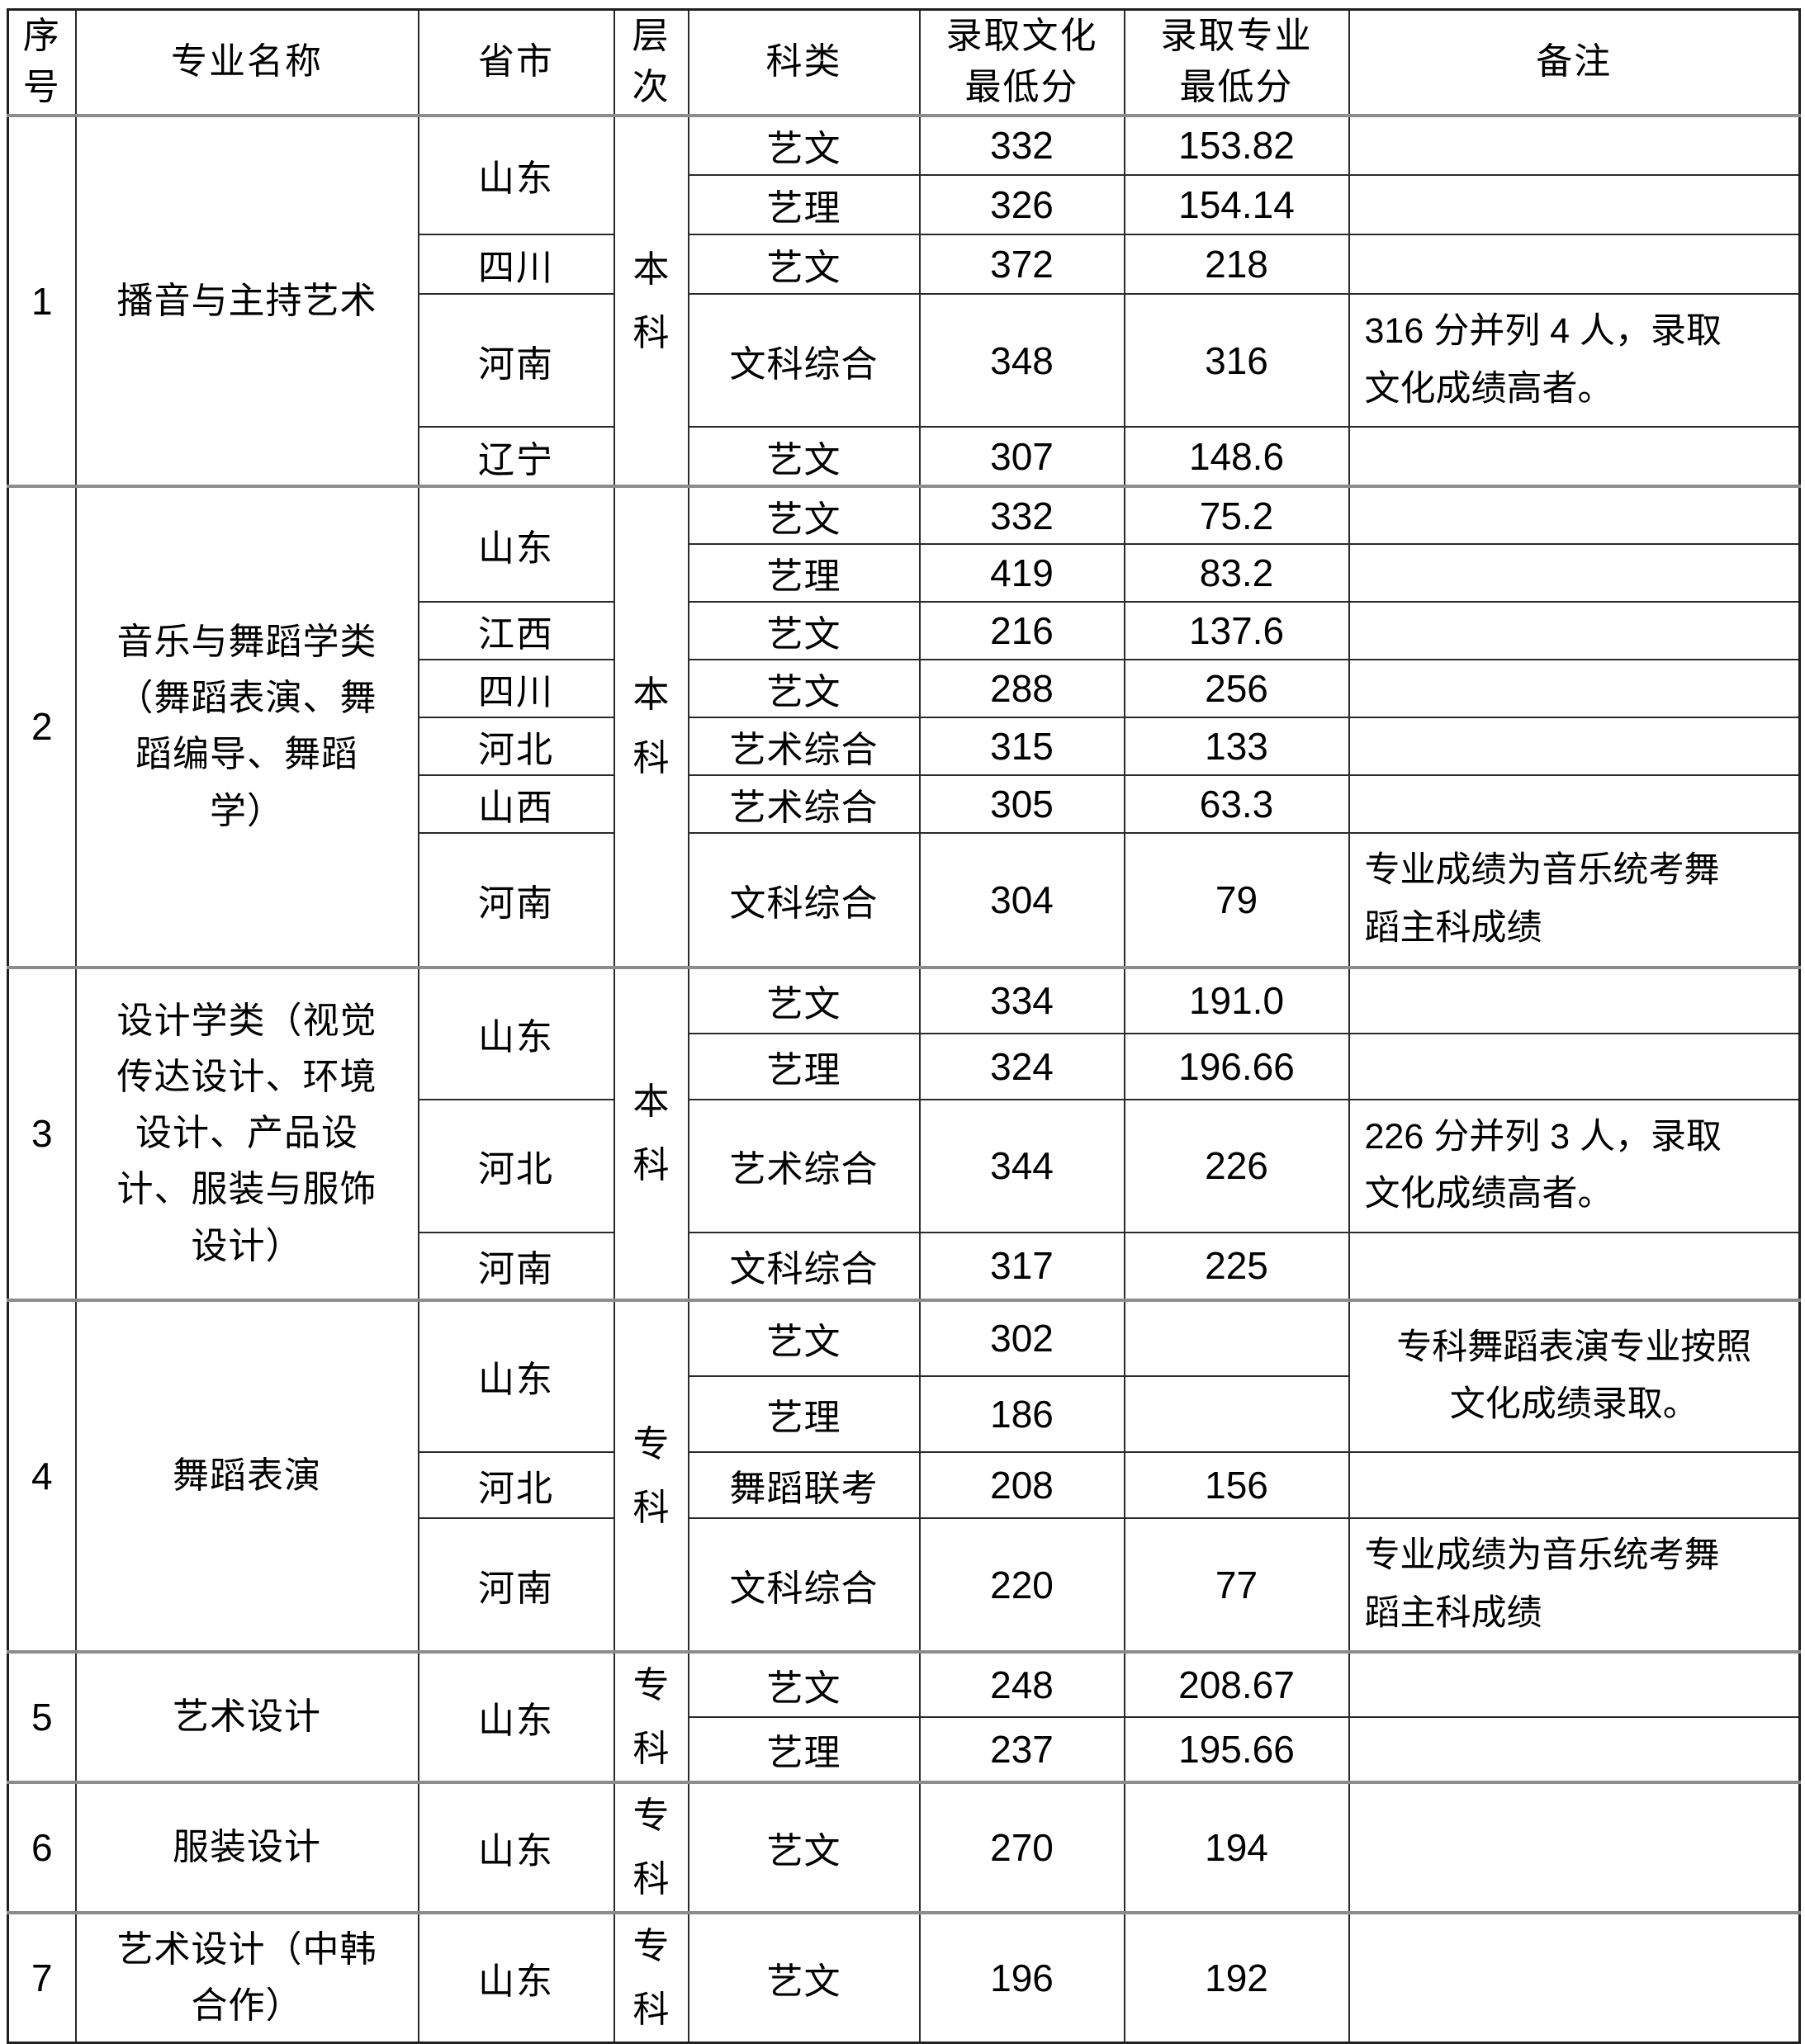 The image size is (1805, 2044). What do you see at coordinates (1022, 1066) in the screenshot?
I see `culture-score-cell: 324` at bounding box center [1022, 1066].